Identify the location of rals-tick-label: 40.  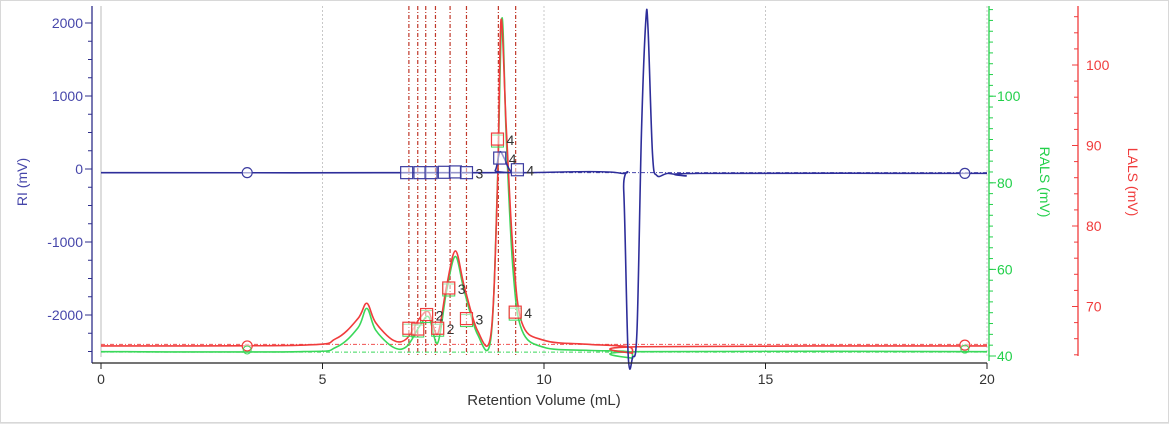
(1005, 356).